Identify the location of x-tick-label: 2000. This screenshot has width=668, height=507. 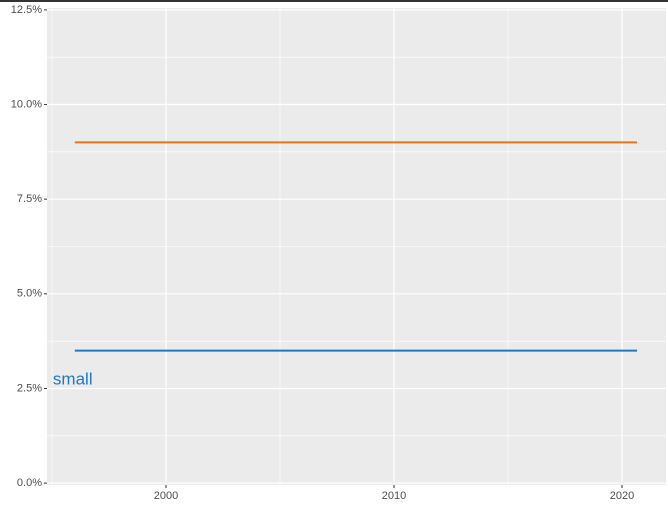
(166, 496).